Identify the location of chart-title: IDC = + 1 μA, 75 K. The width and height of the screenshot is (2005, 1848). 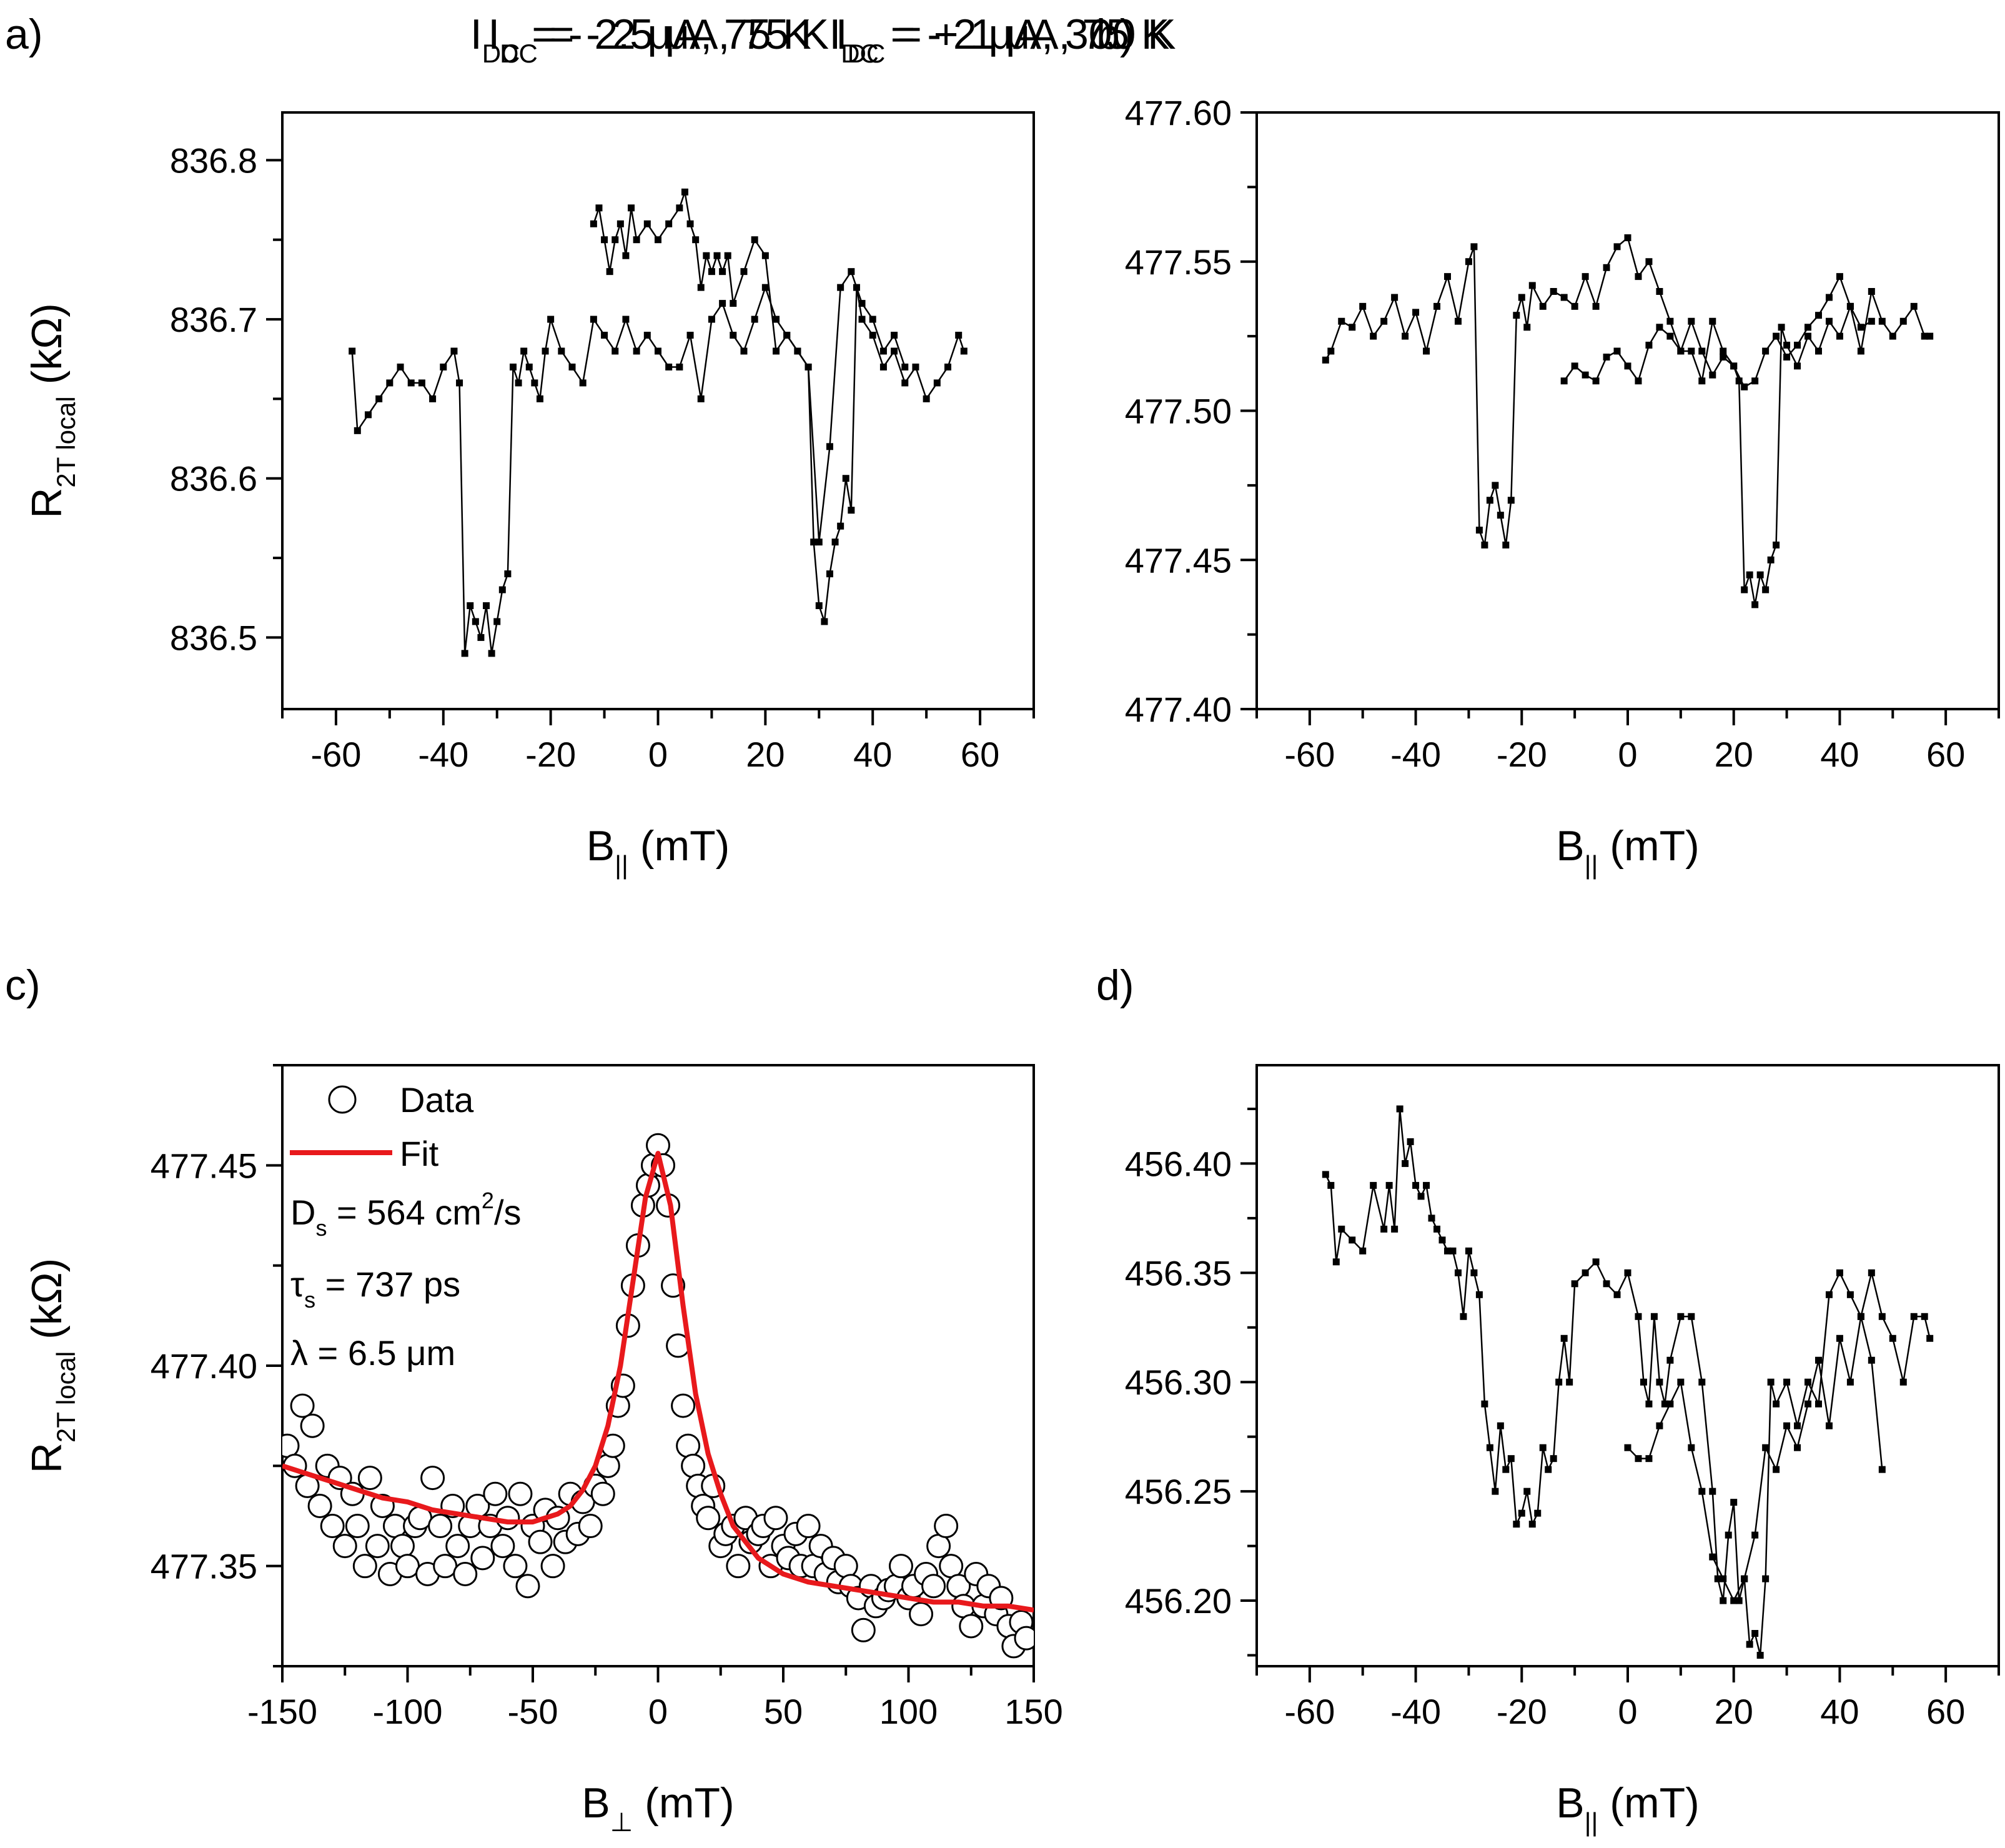
(1003, 39).